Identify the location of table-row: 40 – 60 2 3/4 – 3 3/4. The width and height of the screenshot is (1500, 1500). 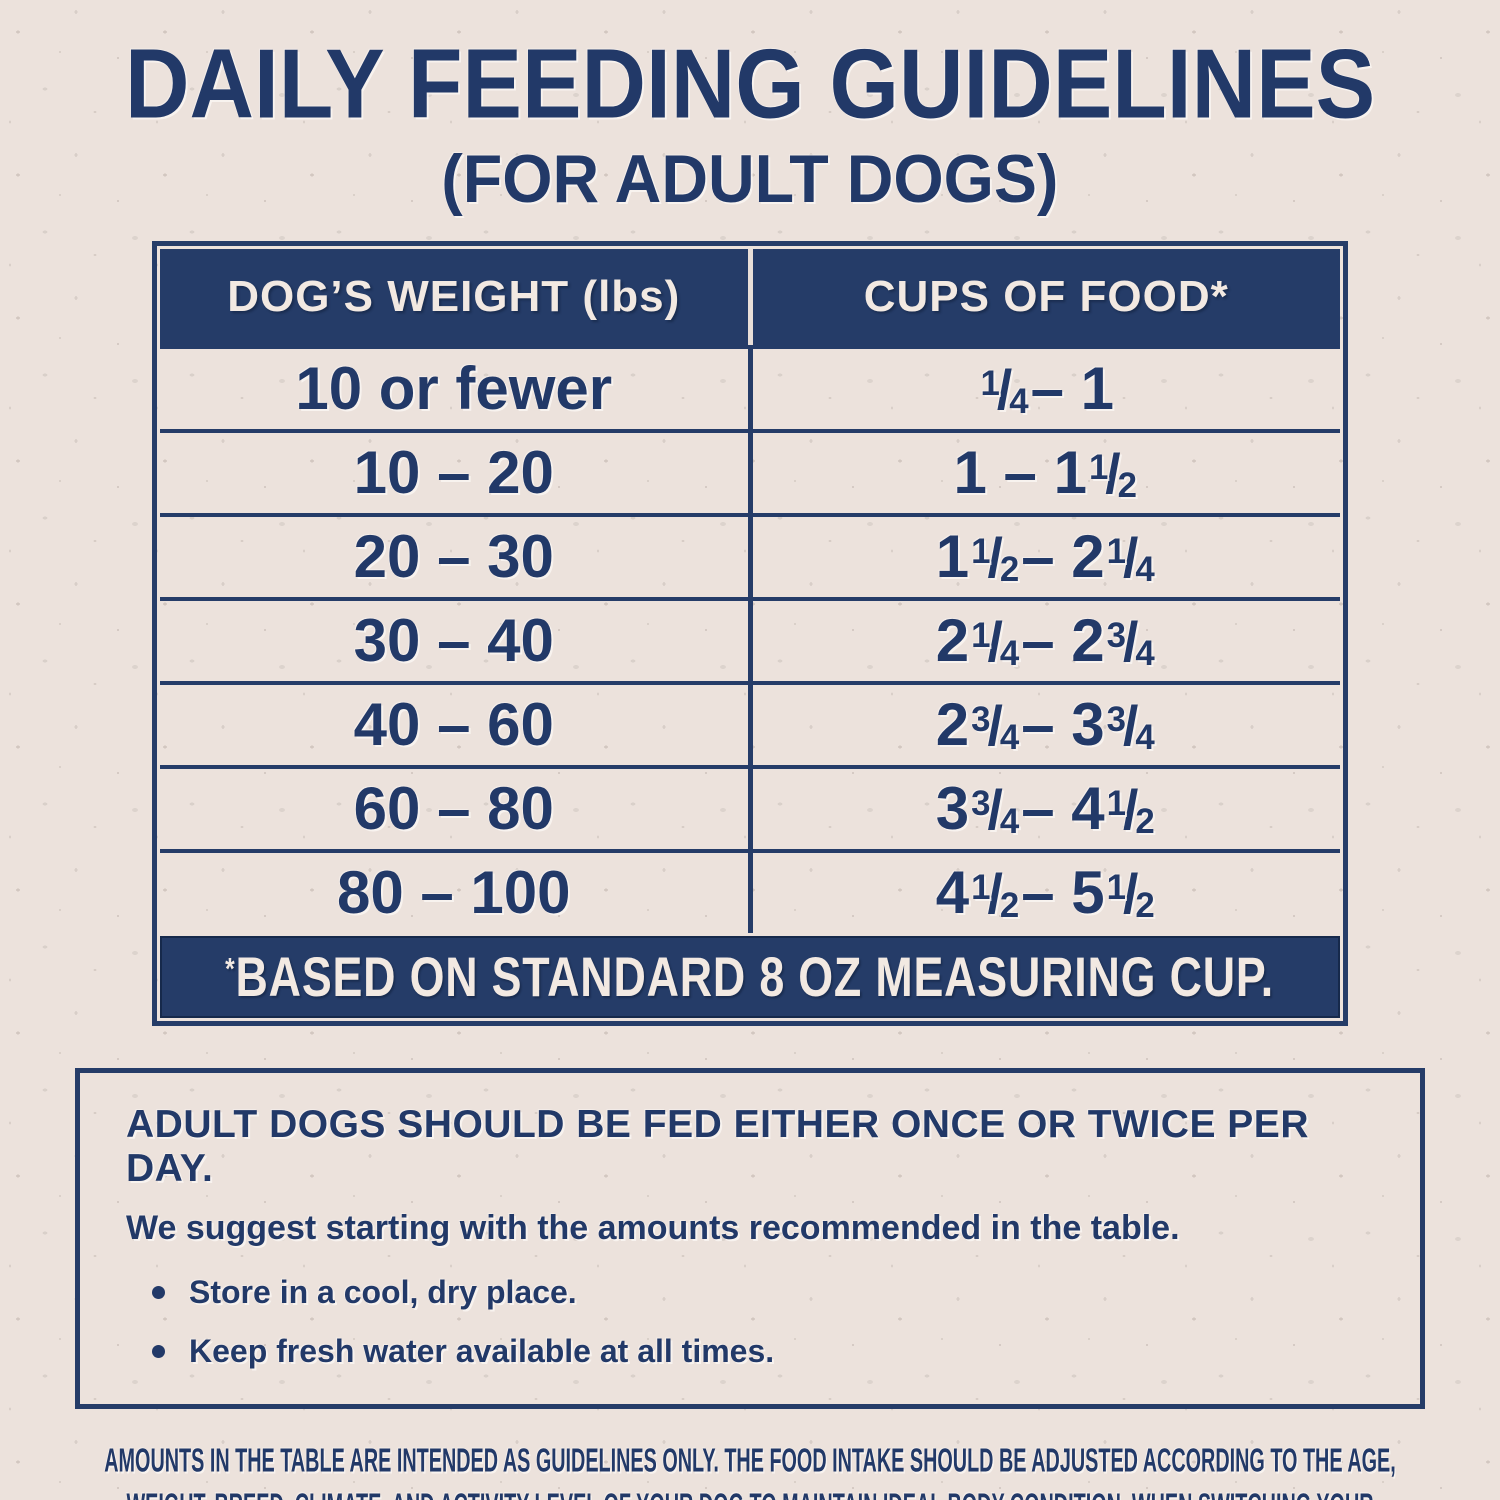
(750, 722).